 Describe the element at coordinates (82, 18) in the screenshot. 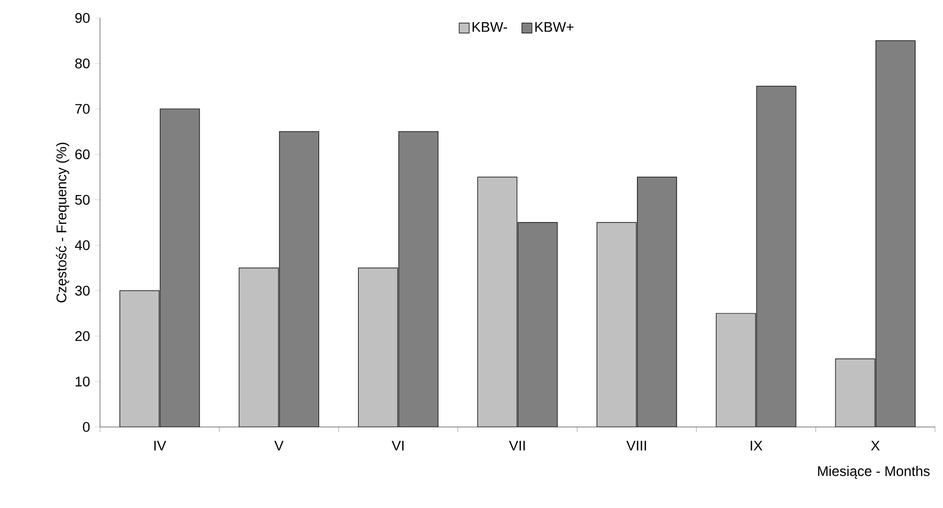

I see `y-tick-label: 90` at that location.